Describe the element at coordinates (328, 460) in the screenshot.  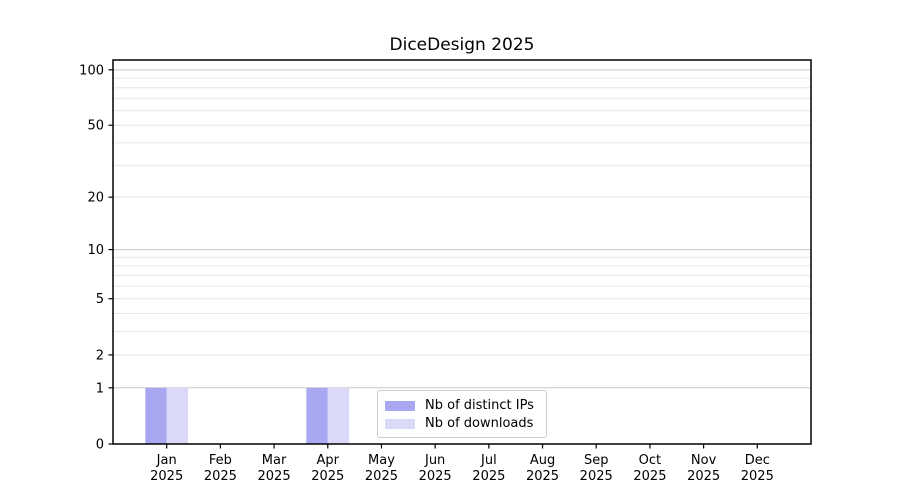
I see `x-tick-label-month: Apr` at that location.